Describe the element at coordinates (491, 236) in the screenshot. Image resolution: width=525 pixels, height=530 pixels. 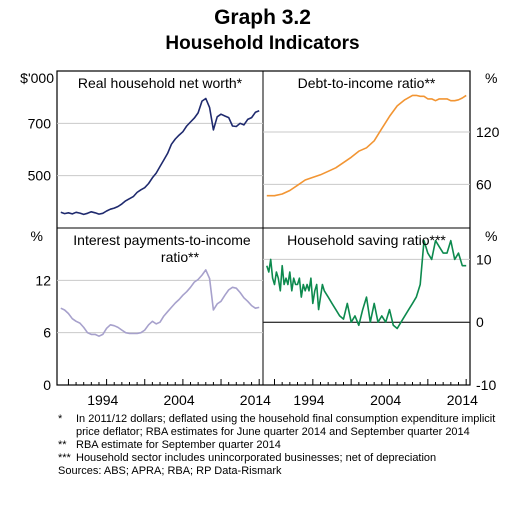
I see `unit-label-bottom-right: %` at that location.